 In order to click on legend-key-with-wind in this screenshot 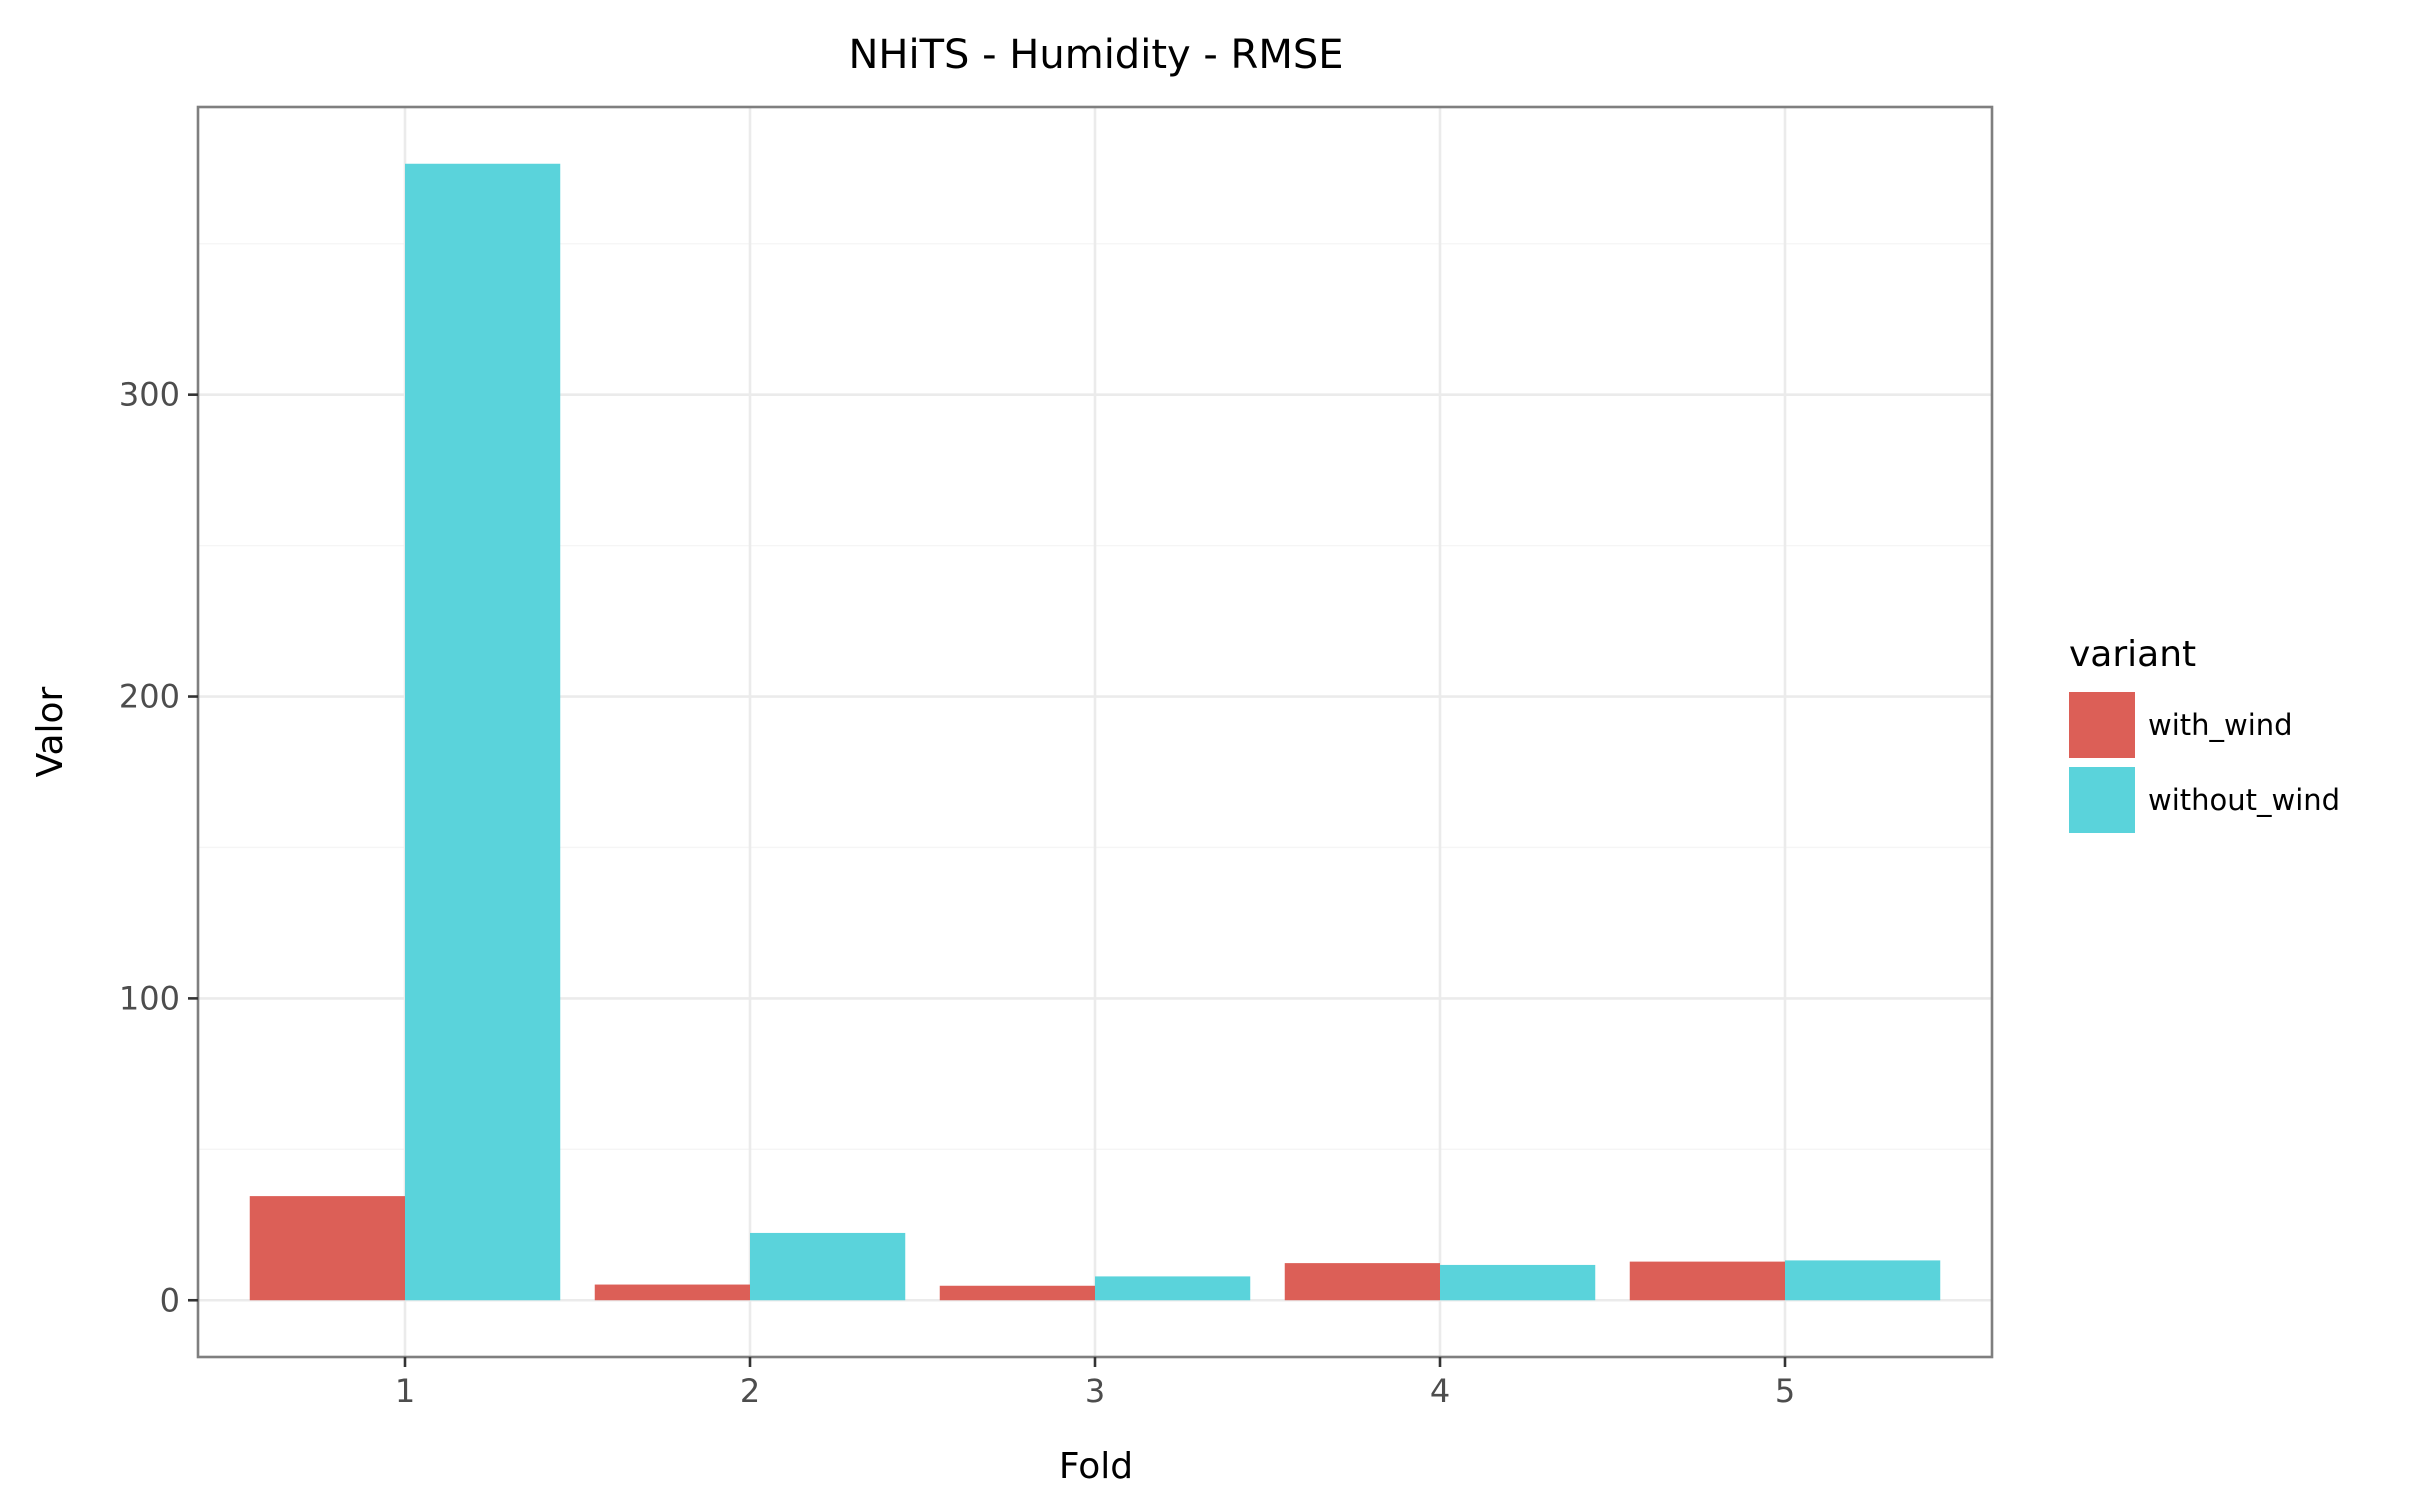, I will do `click(2102, 725)`.